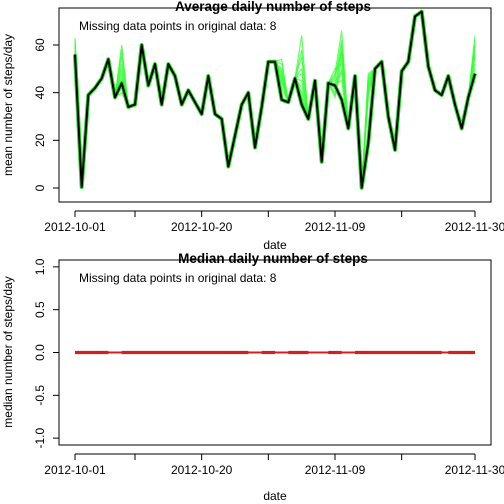 This screenshot has width=504, height=504. What do you see at coordinates (8, 105) in the screenshot?
I see `chart1-y-label: mean number of steps/day` at bounding box center [8, 105].